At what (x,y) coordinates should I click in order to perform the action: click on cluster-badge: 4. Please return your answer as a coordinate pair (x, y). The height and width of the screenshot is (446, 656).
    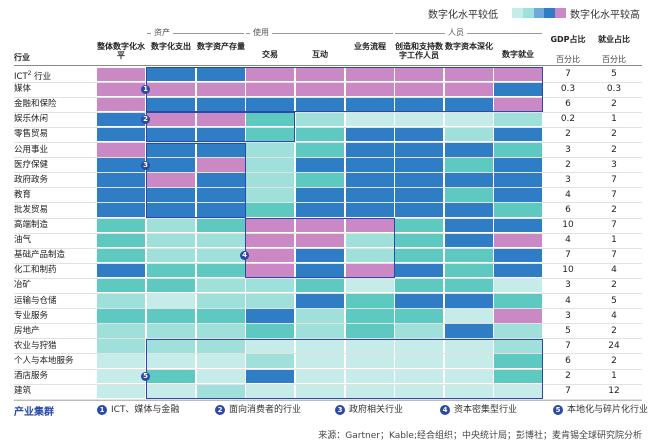
    Looking at the image, I should click on (244, 256).